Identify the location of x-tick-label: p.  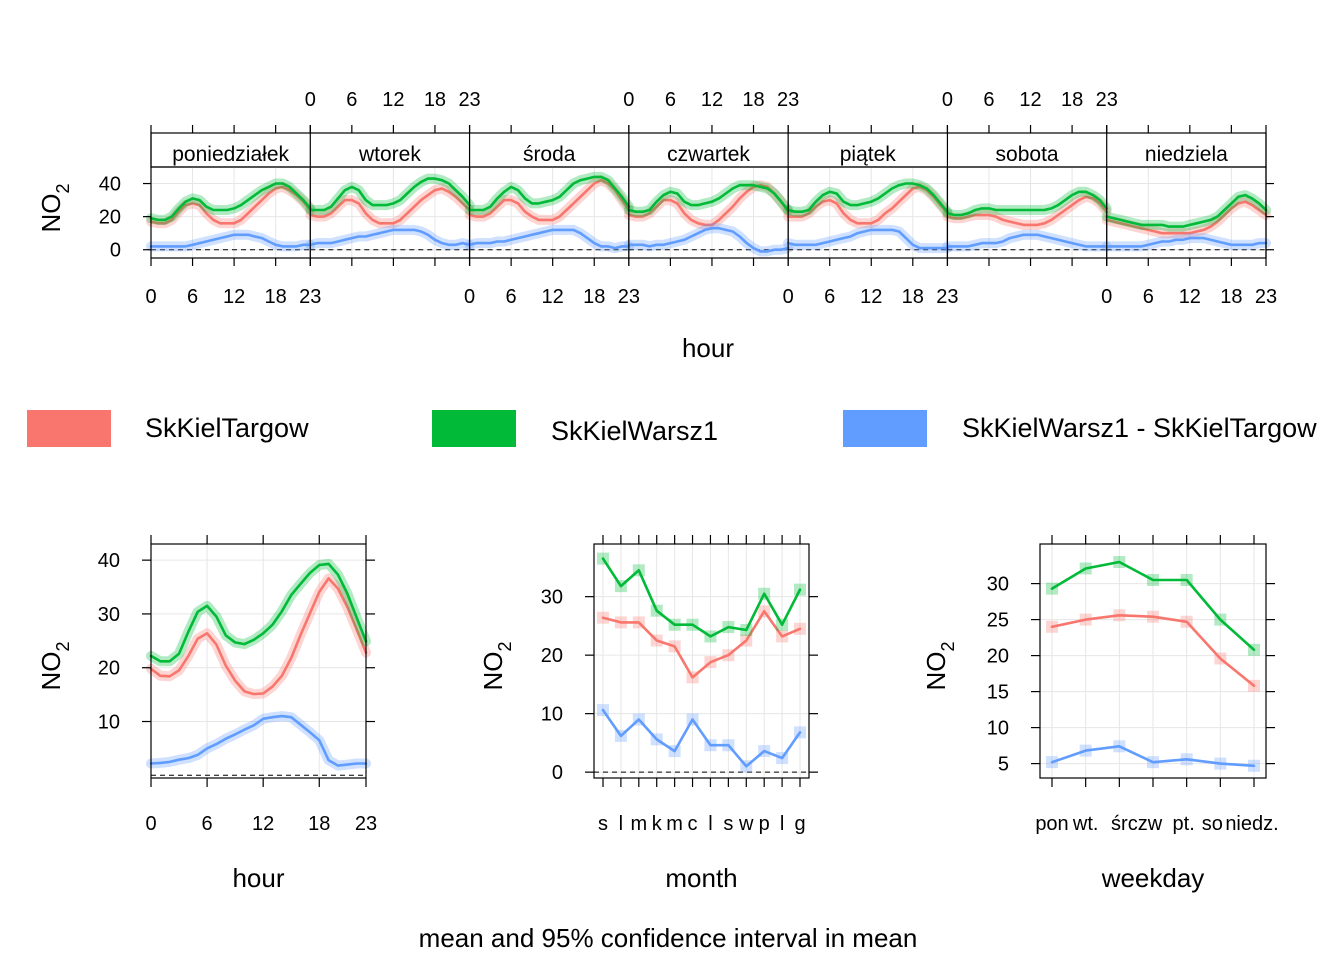
(764, 824).